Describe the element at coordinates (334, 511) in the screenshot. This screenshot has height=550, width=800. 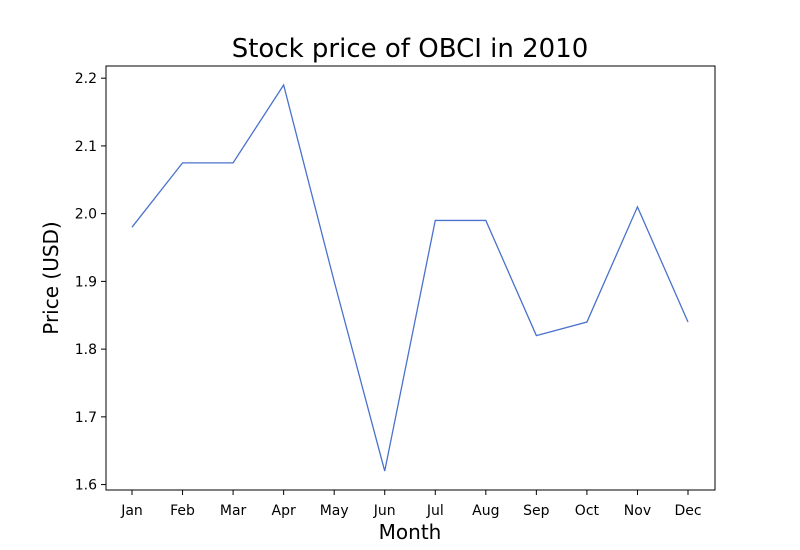
I see `x-tick-label: May` at that location.